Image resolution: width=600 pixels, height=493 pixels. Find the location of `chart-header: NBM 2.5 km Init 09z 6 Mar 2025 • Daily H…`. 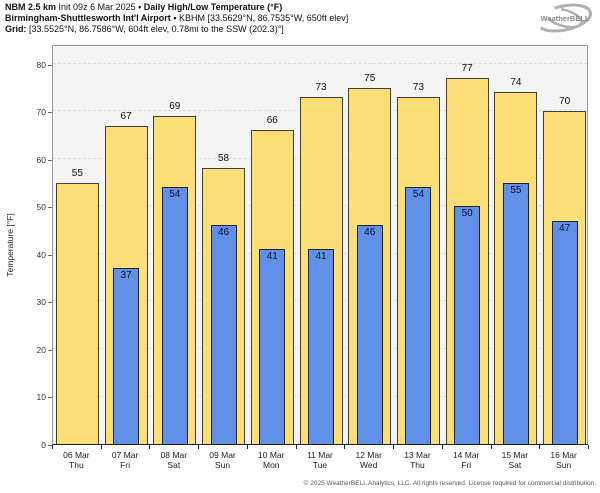

chart-header: NBM 2.5 km Init 09z 6 Mar 2025 • Daily H… is located at coordinates (176, 18).